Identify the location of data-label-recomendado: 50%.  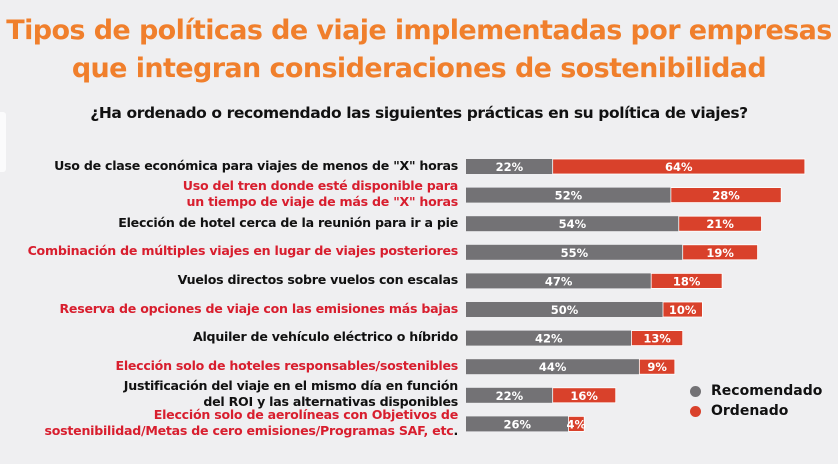
(565, 310).